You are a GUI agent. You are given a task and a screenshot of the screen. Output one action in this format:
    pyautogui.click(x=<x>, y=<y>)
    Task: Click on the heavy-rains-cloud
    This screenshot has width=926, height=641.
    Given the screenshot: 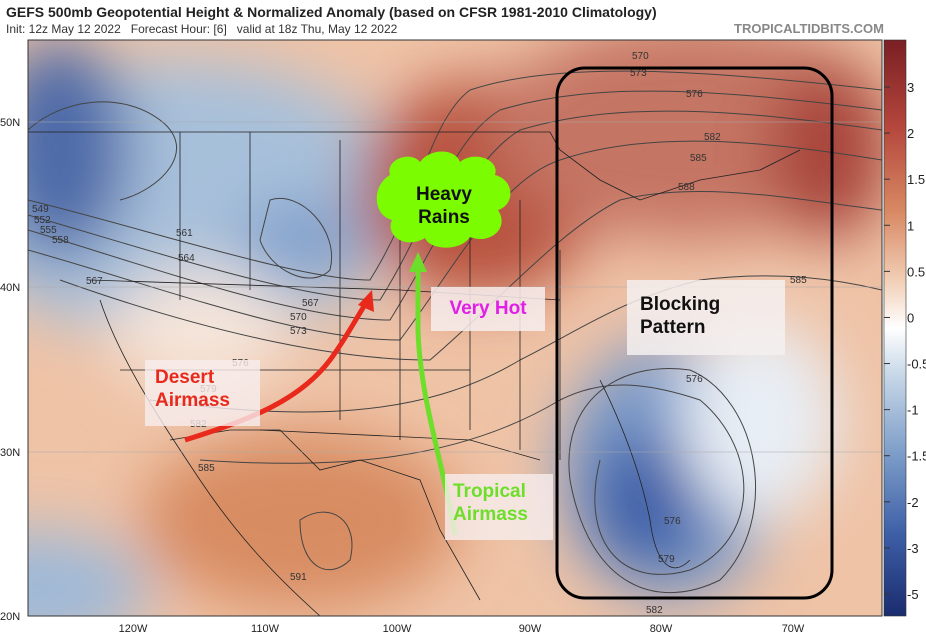 What is the action you would take?
    pyautogui.click(x=443, y=199)
    